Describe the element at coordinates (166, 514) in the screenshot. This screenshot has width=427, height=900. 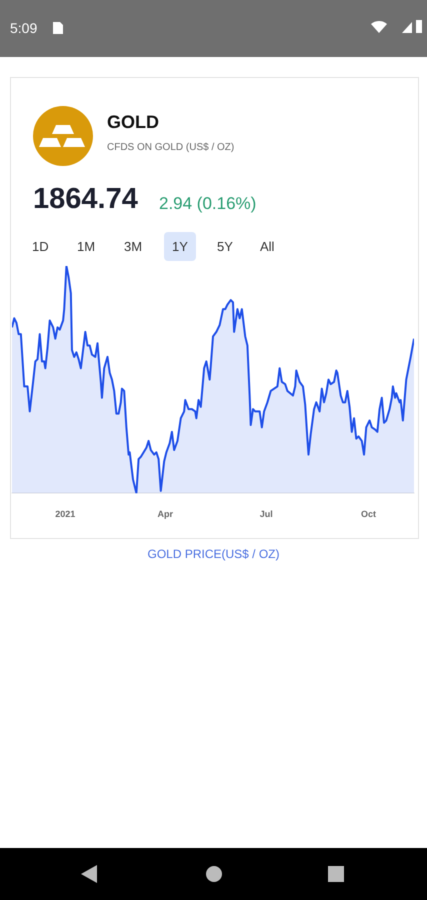
I see `x-tick-label: Apr` at that location.